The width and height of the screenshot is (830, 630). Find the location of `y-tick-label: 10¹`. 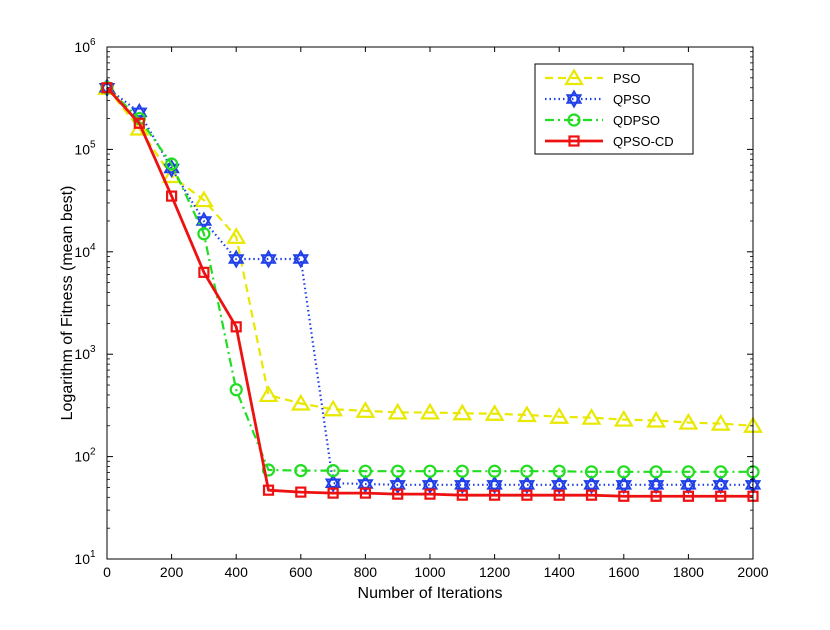

y-tick-label: 10¹ is located at coordinates (85, 558).